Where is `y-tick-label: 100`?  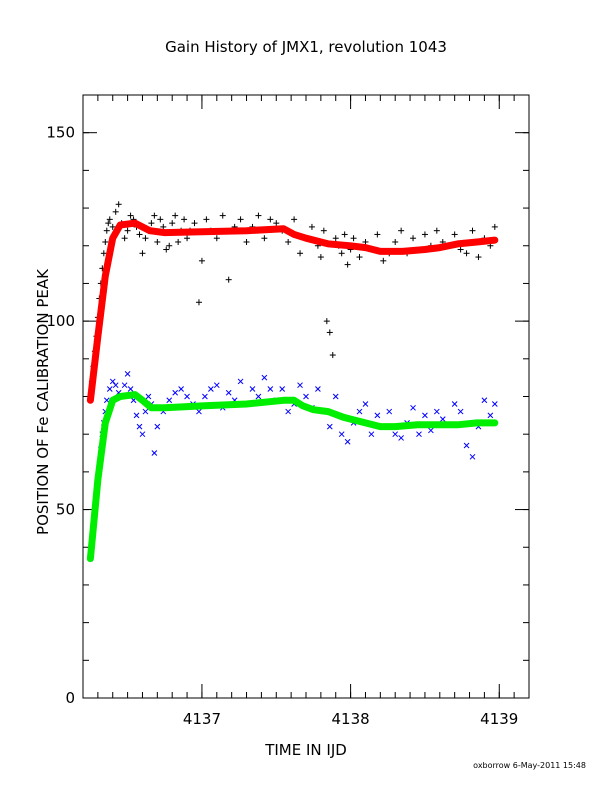 y-tick-label: 100 is located at coordinates (60, 321).